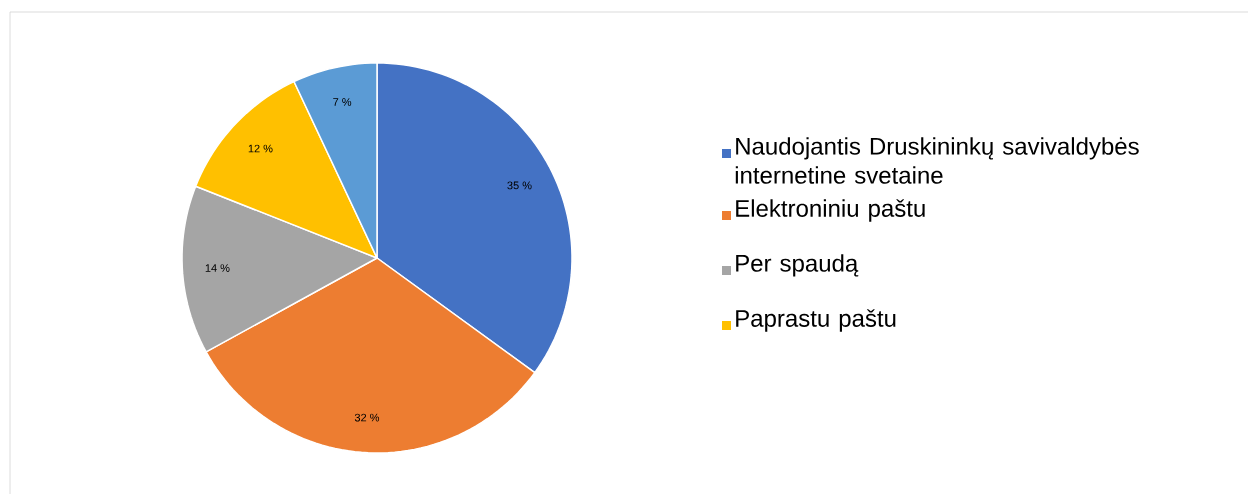 The image size is (1249, 494). I want to click on legend-label: Paprastu paštu, so click(816, 320).